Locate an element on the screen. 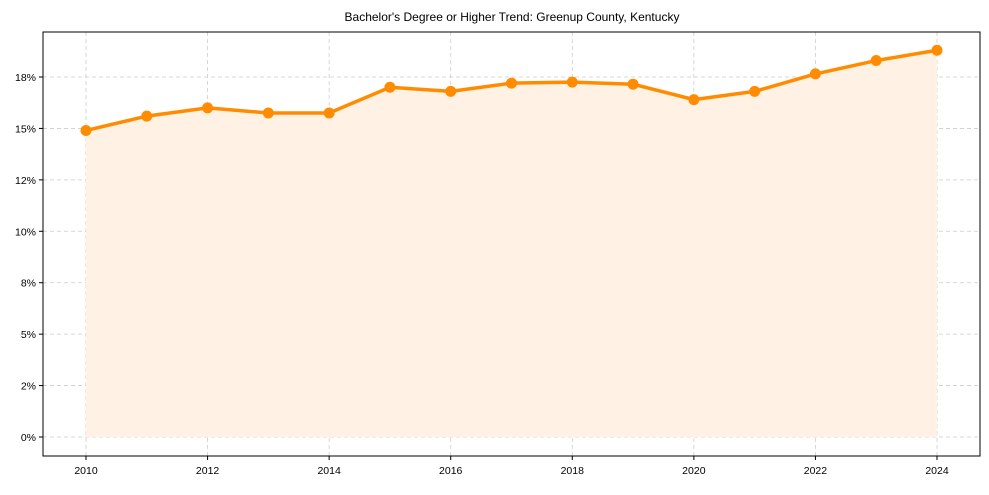 This screenshot has width=989, height=495. x-axis: 2010 2012 2014 2016 2018 2020 2022 2024 is located at coordinates (511, 466).